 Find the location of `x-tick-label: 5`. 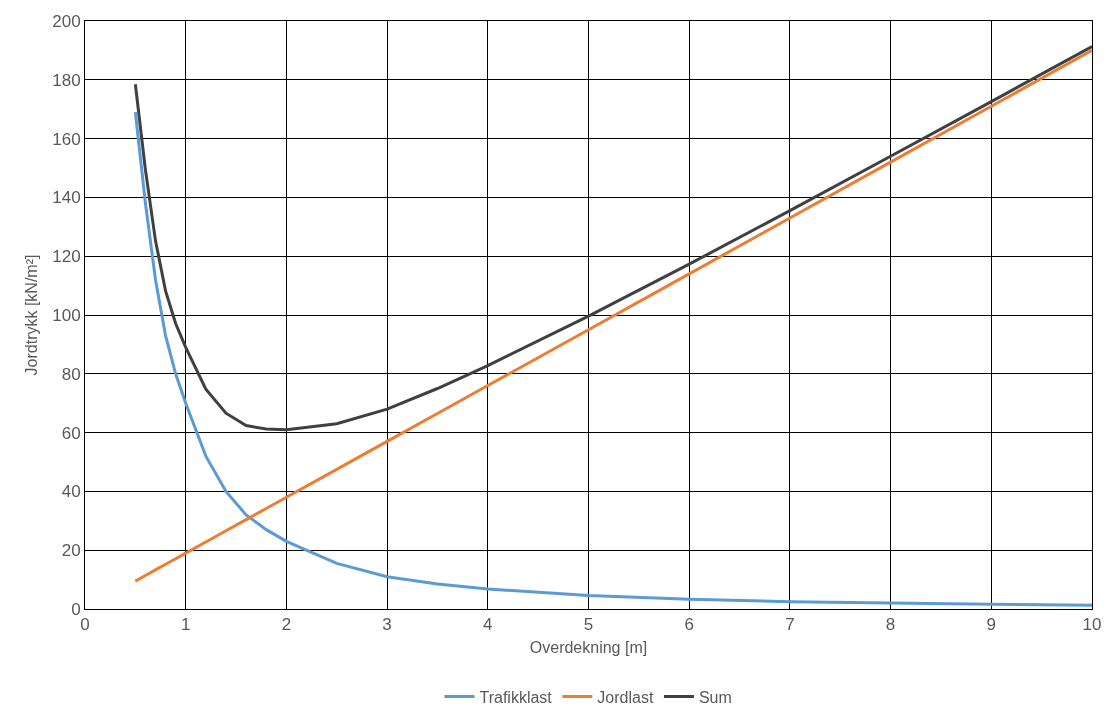

x-tick-label: 5 is located at coordinates (588, 625).